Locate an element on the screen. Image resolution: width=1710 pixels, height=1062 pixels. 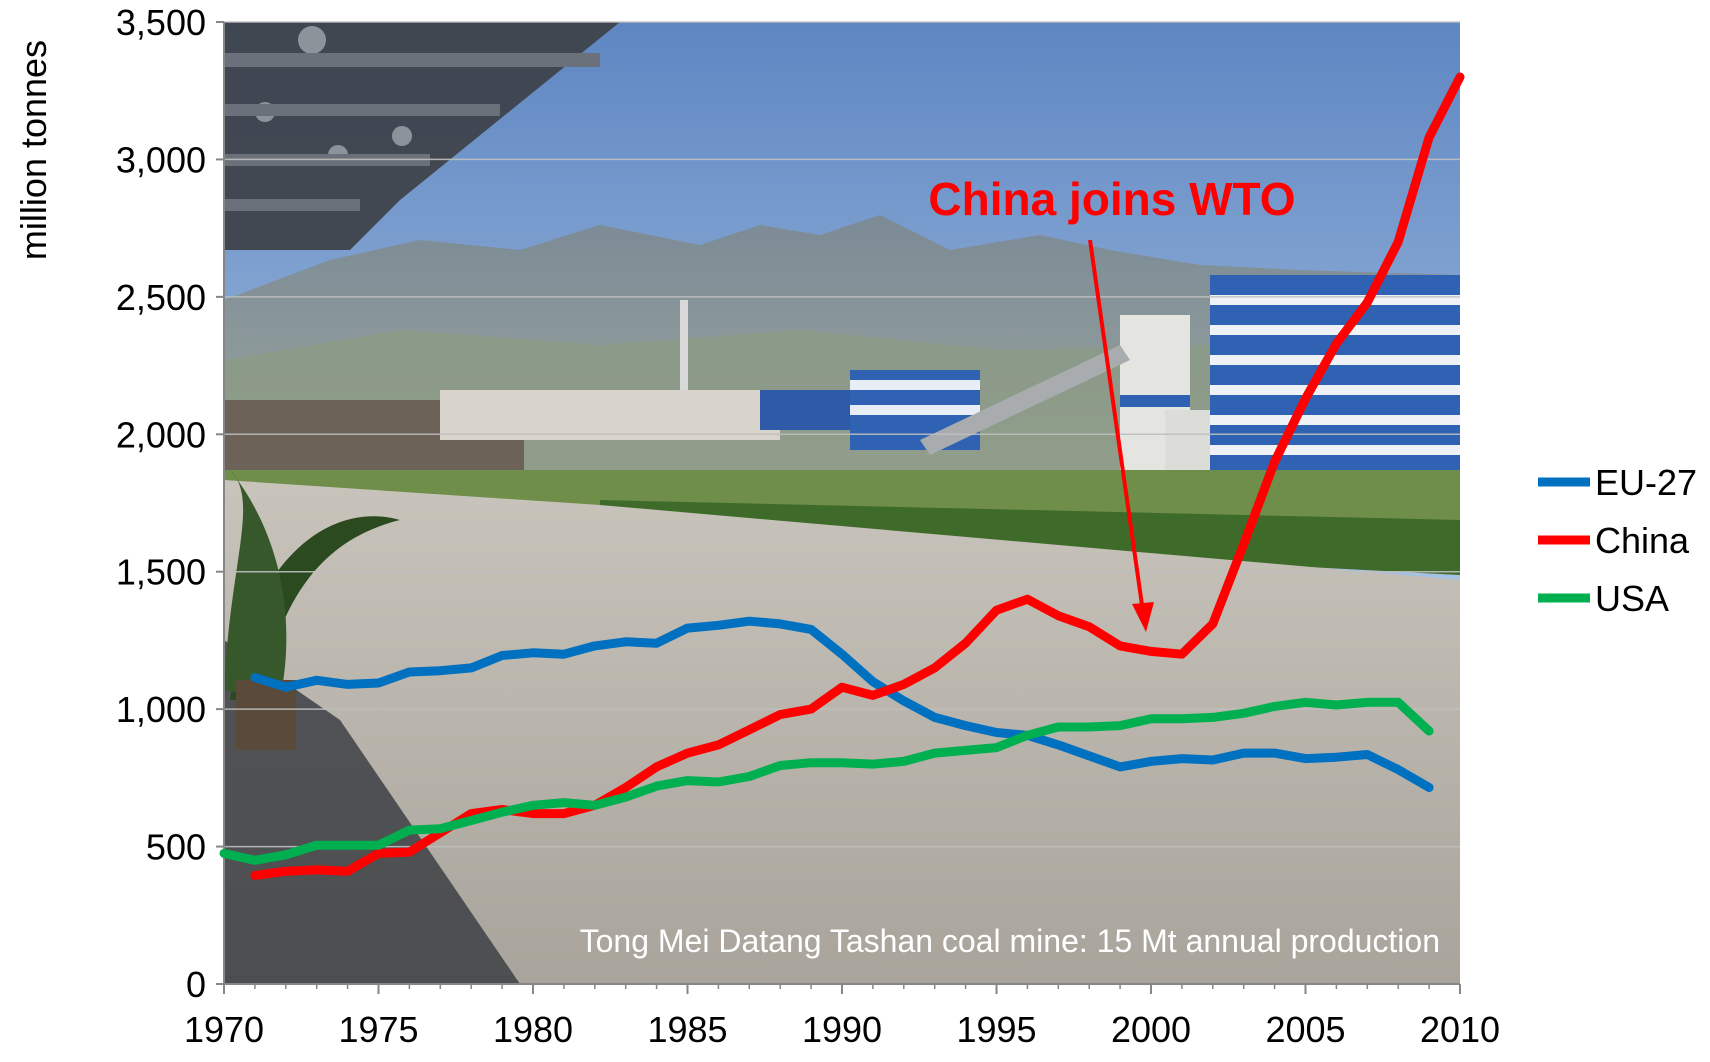
y-tick-label: 1,500 is located at coordinates (161, 572).